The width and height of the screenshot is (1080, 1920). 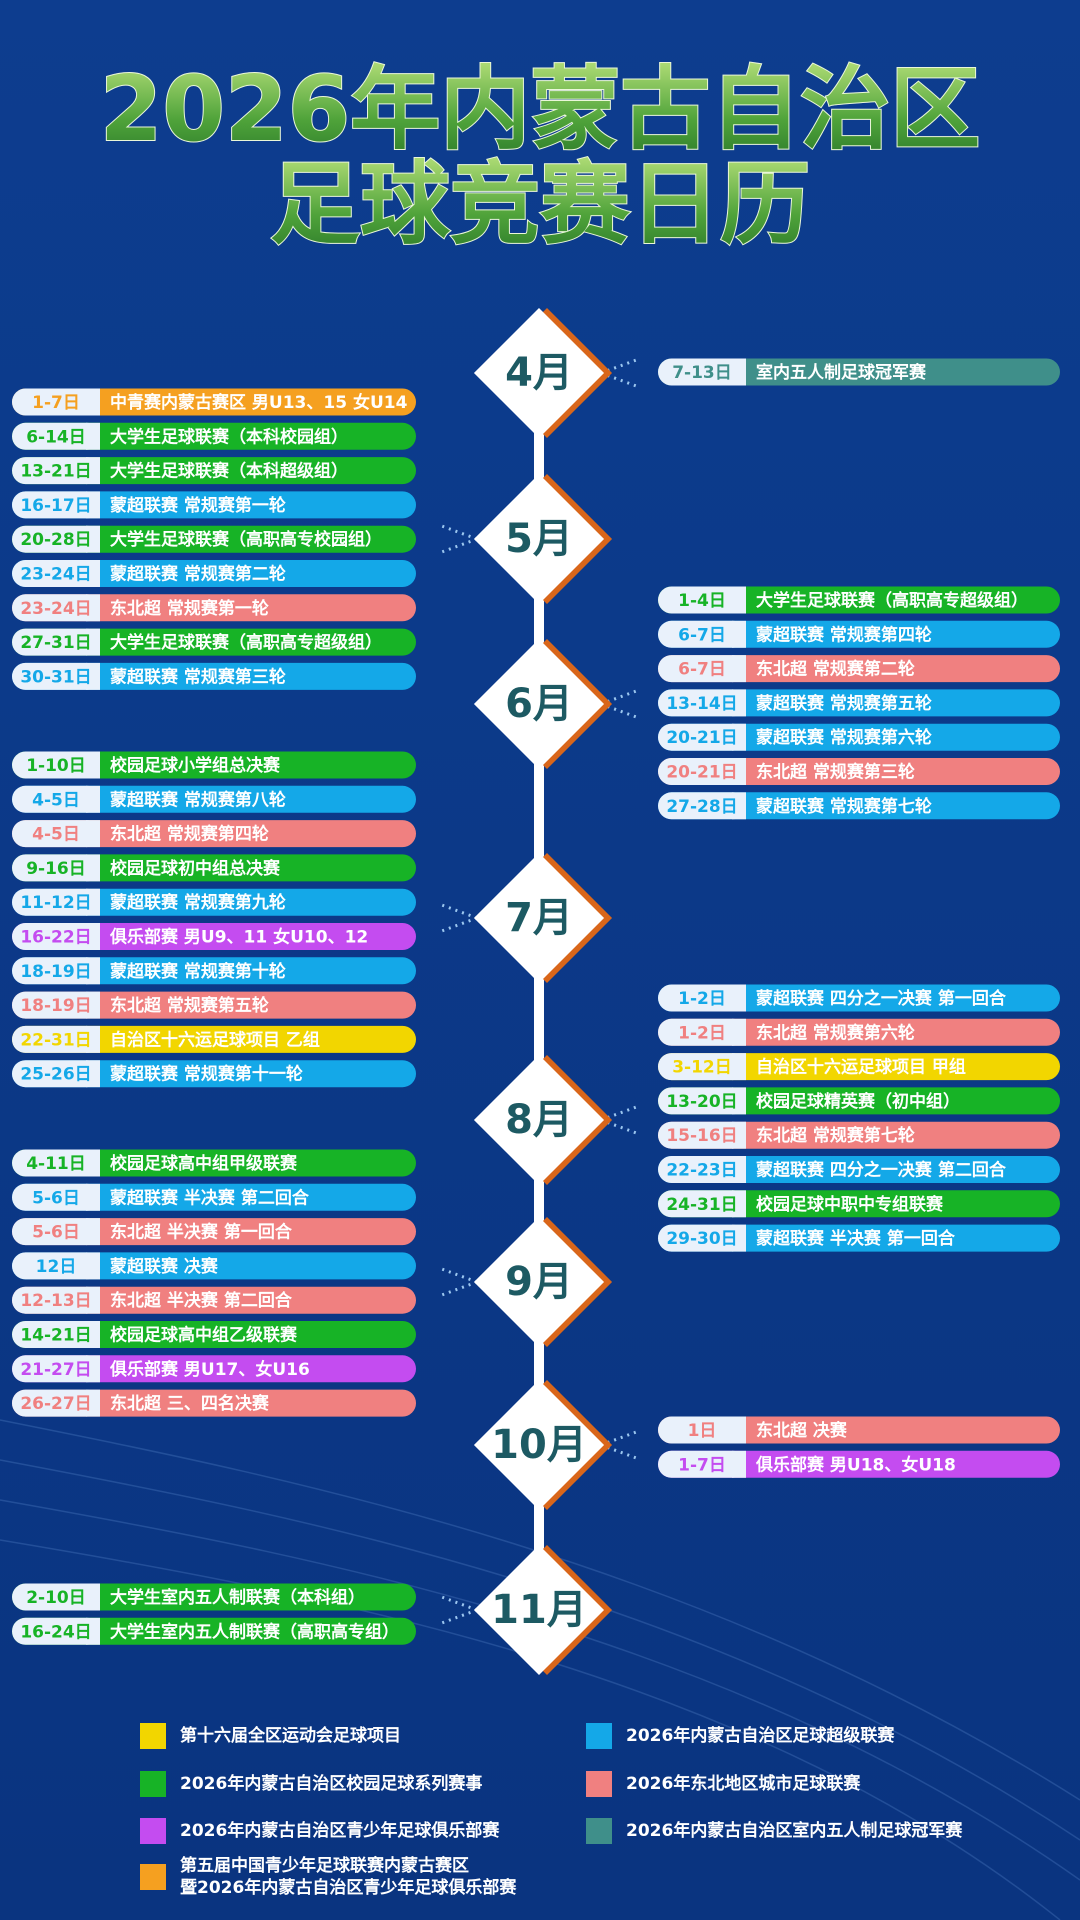 I want to click on event-date: 22-31日, so click(x=55, y=1040).